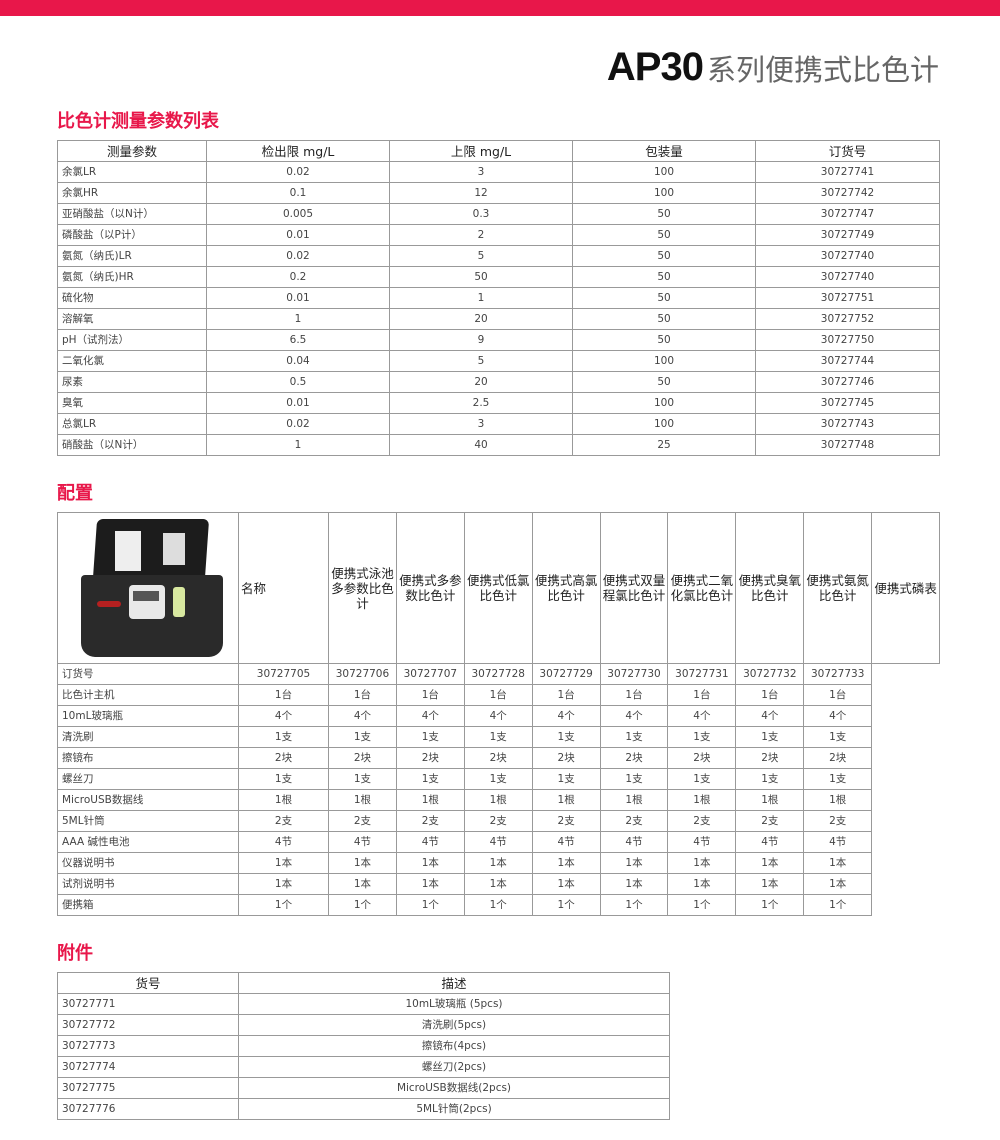 This screenshot has height=1140, width=1000. Describe the element at coordinates (498, 758) in the screenshot. I see `table-row: 擦镜布 2块 2块 2块 2块 2块 2块 2块 2块 2块` at that location.